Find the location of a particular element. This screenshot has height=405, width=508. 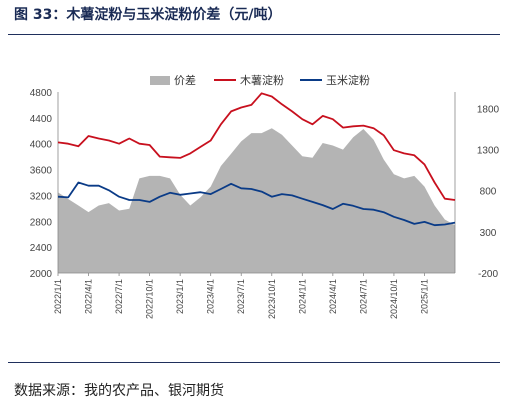

x-axis-tick-label: 2024/10/1 is located at coordinates (394, 299).